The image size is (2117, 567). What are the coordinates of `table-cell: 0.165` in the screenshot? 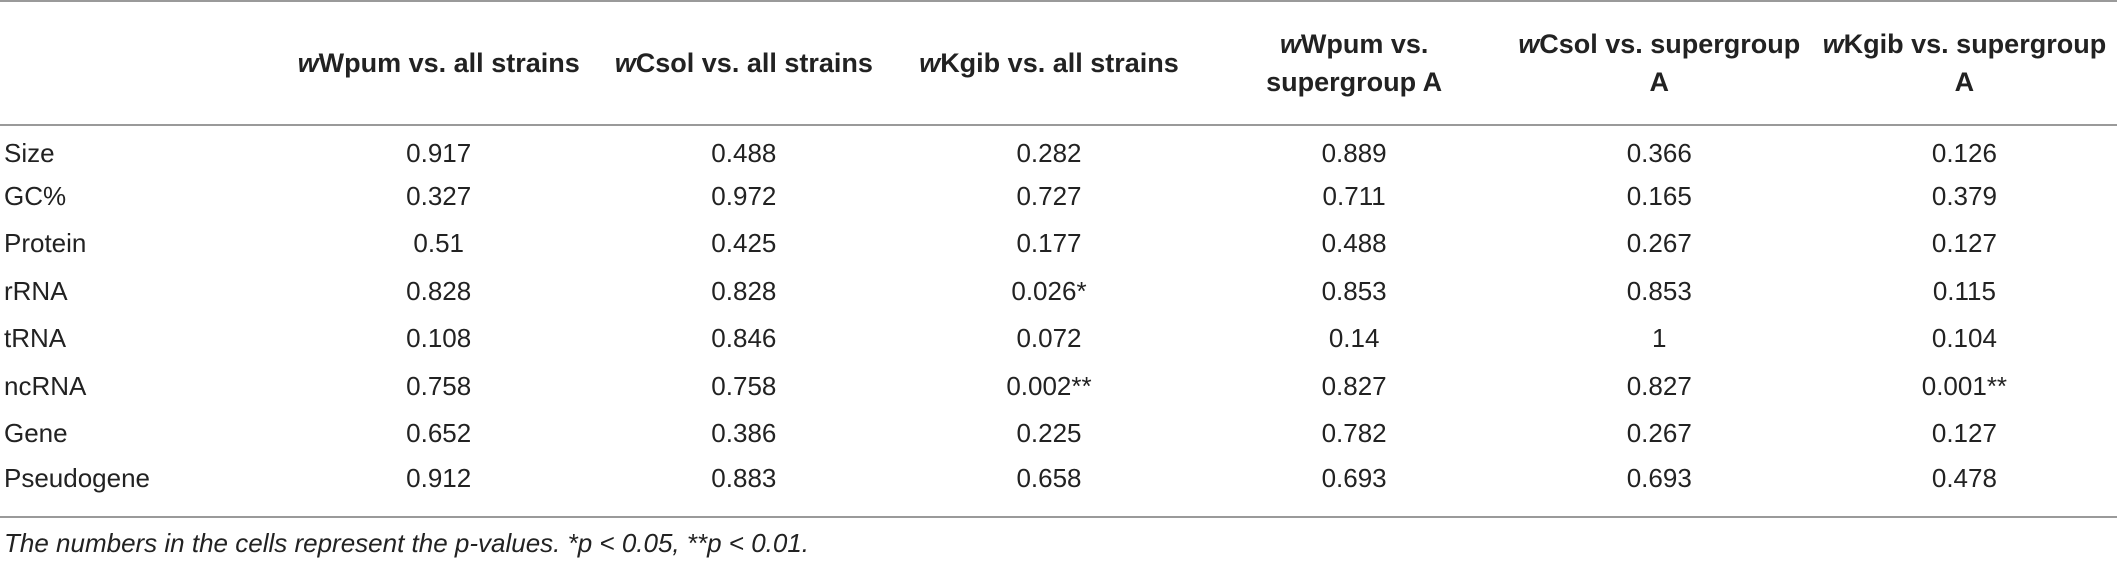 It's located at (1659, 195).